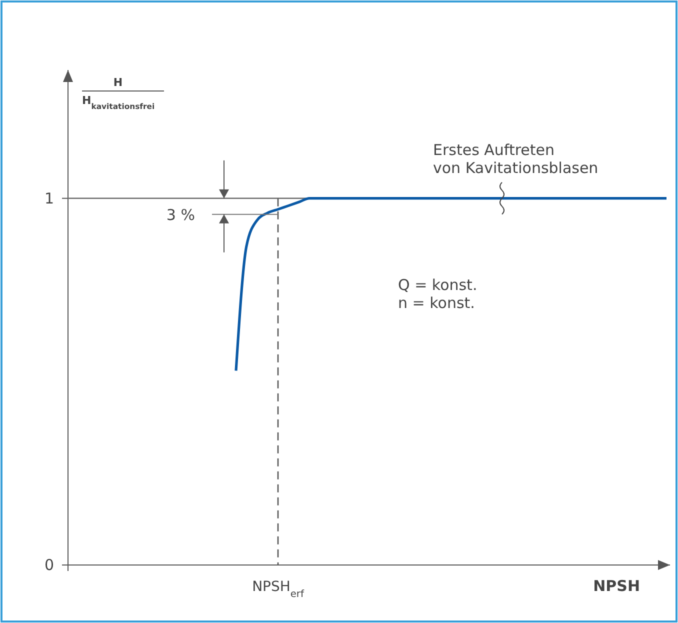 The image size is (678, 623). I want to click on annotation: 3 %, so click(180, 215).